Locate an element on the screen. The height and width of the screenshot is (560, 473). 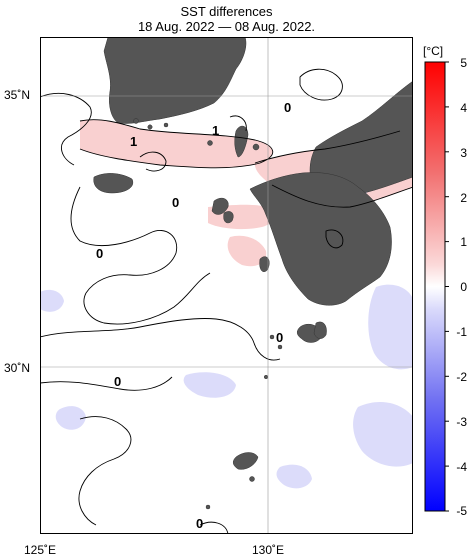
colorbar-ticks is located at coordinates (447, 286).